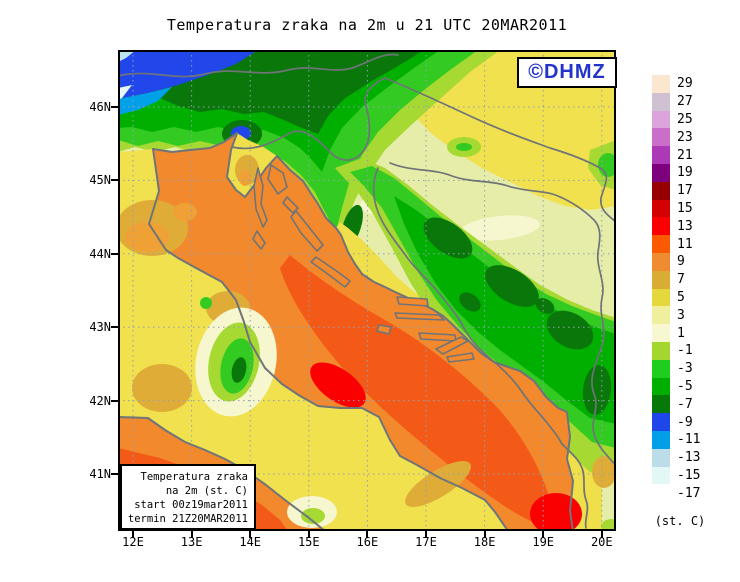 The height and width of the screenshot is (582, 740). Describe the element at coordinates (676, 457) in the screenshot. I see `colorbar-entry: -13` at that location.